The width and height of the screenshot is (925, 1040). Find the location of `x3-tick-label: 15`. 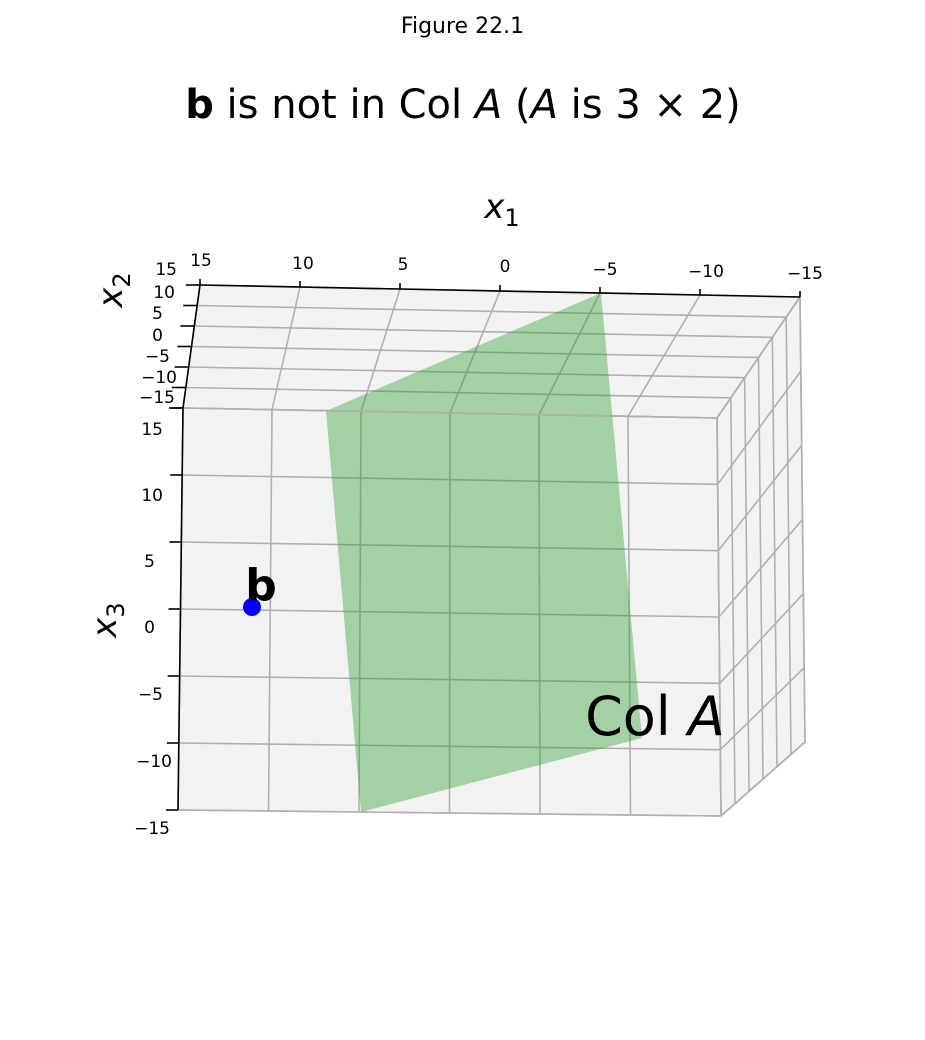

x3-tick-label: 15 is located at coordinates (152, 430).